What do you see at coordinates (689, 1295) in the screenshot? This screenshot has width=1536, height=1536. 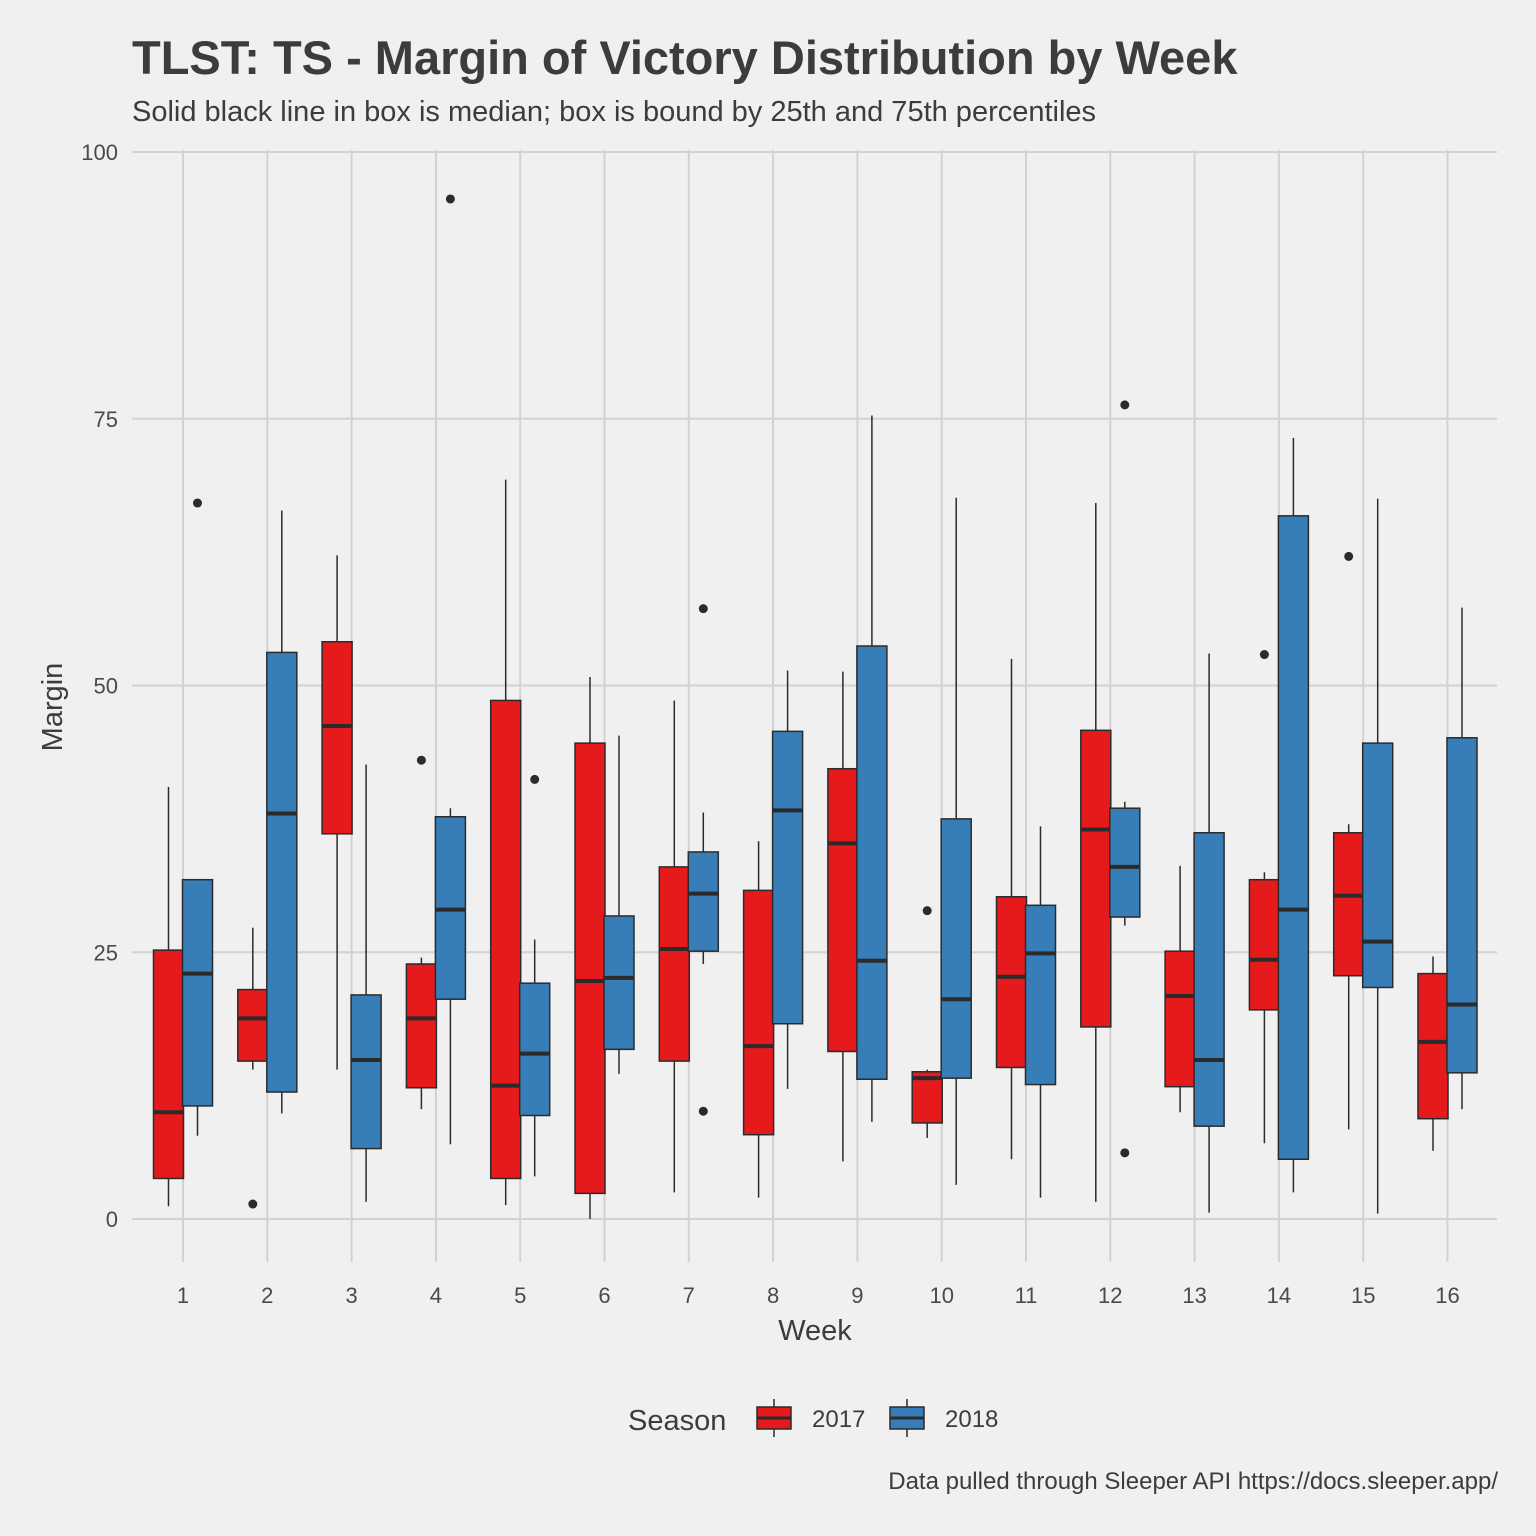 I see `x-tick-label: 7` at bounding box center [689, 1295].